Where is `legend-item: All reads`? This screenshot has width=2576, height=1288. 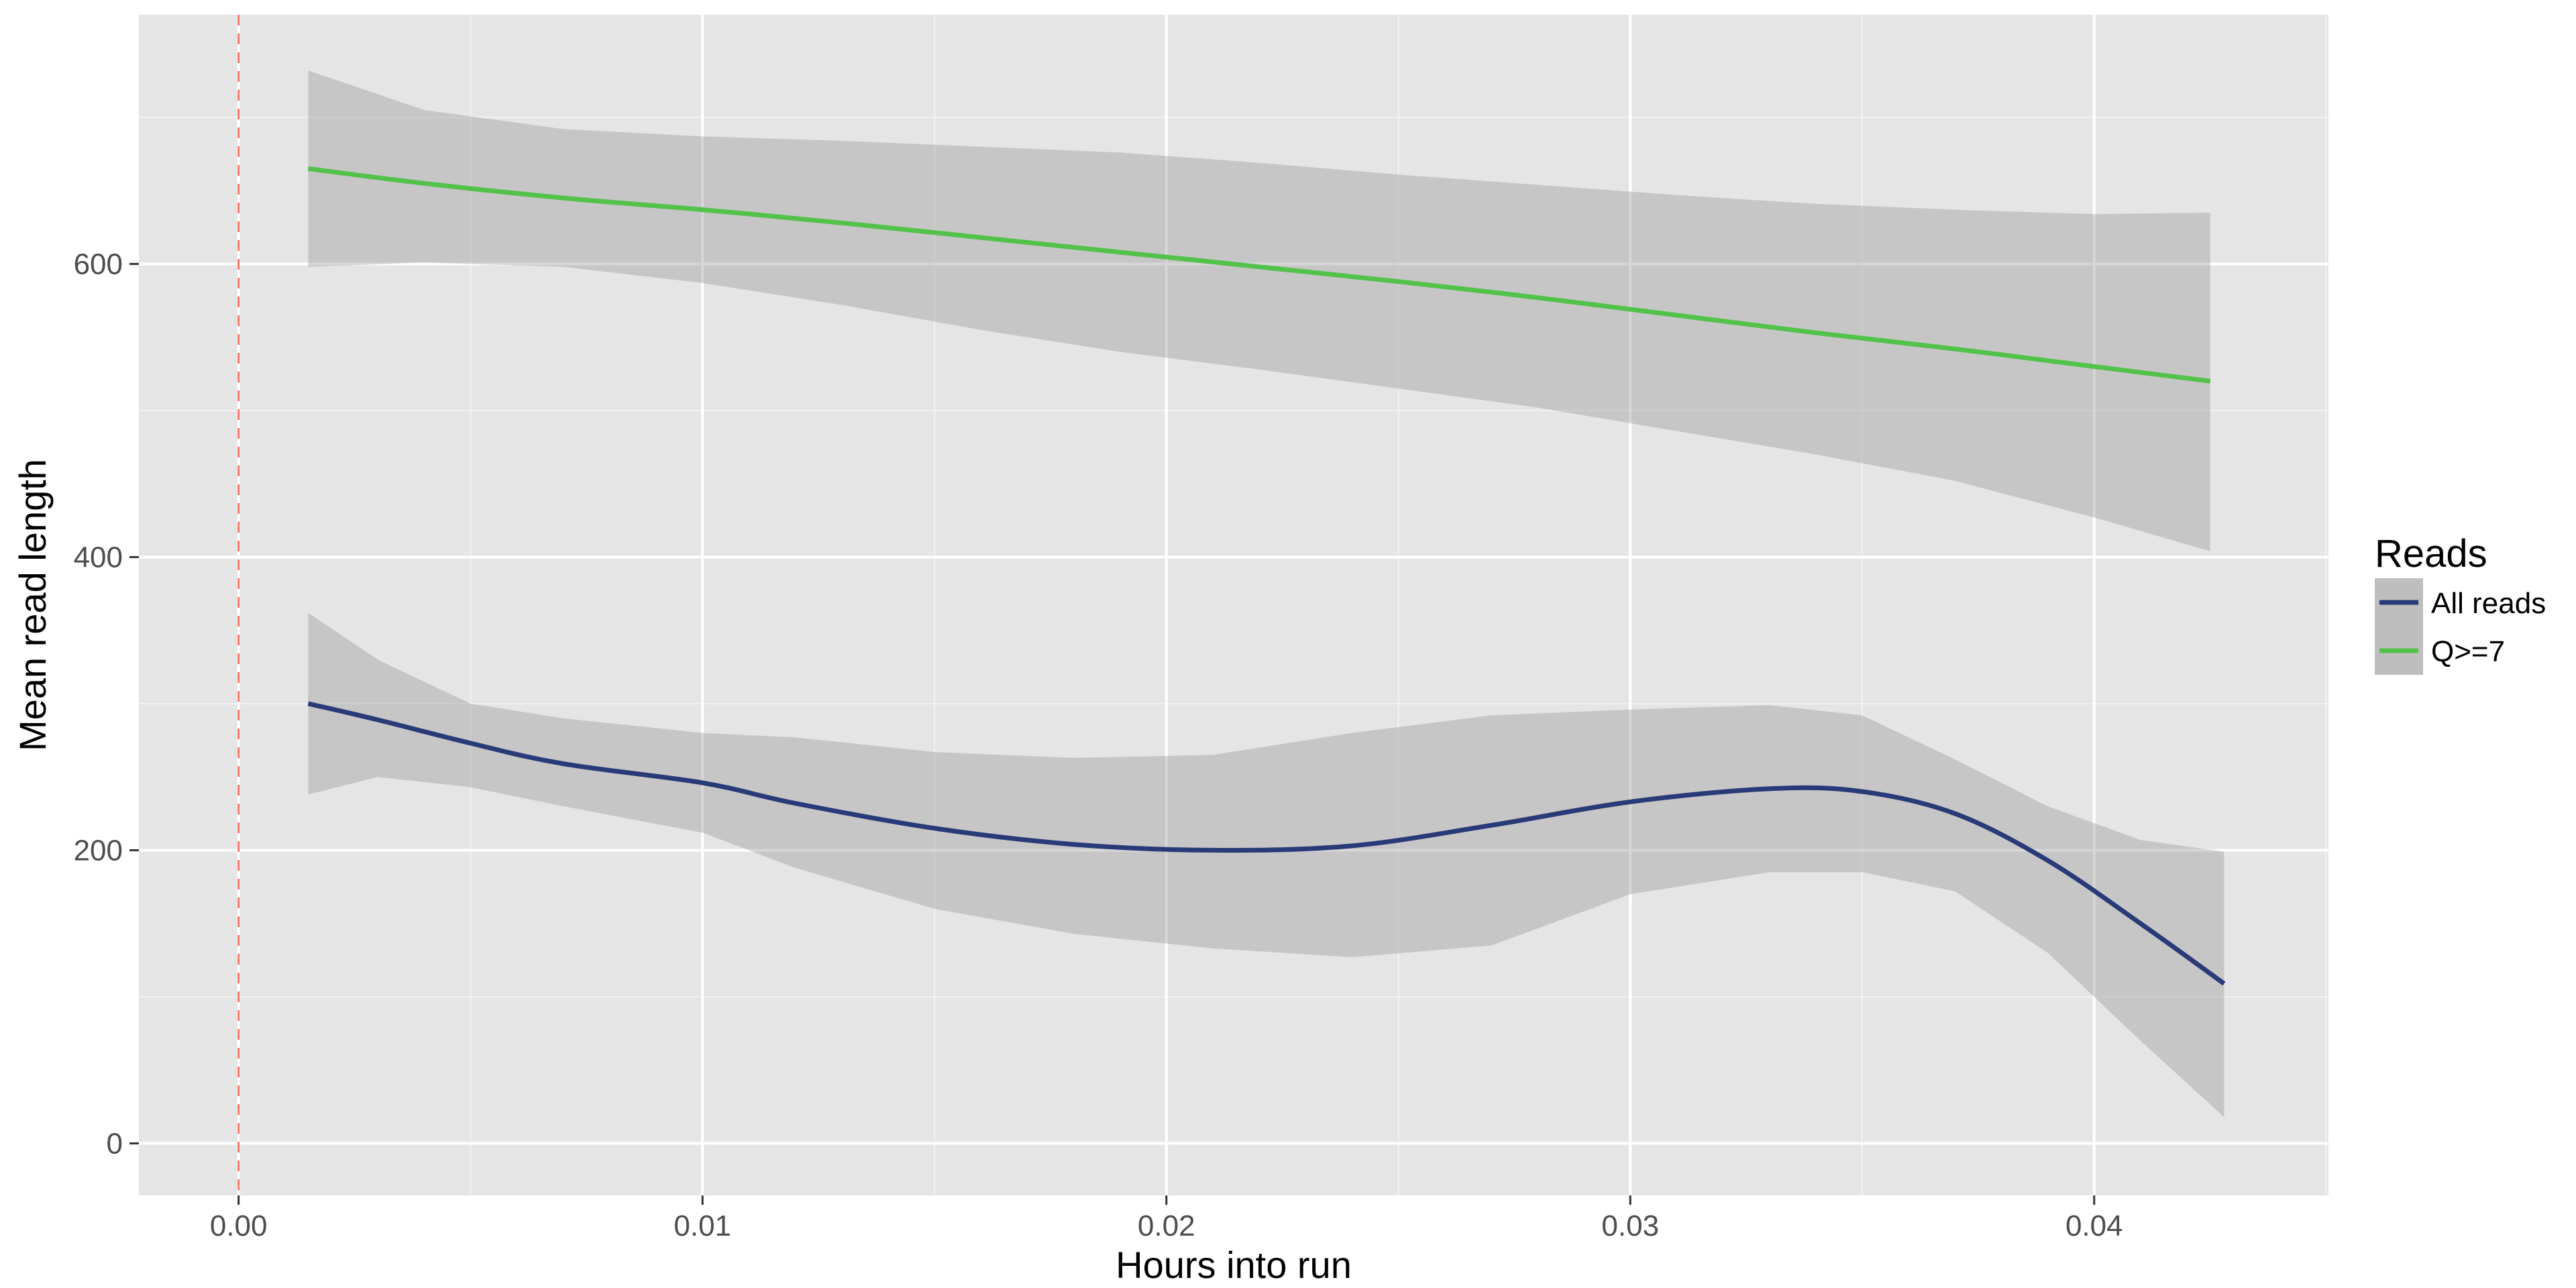
legend-item: All reads is located at coordinates (2460, 602).